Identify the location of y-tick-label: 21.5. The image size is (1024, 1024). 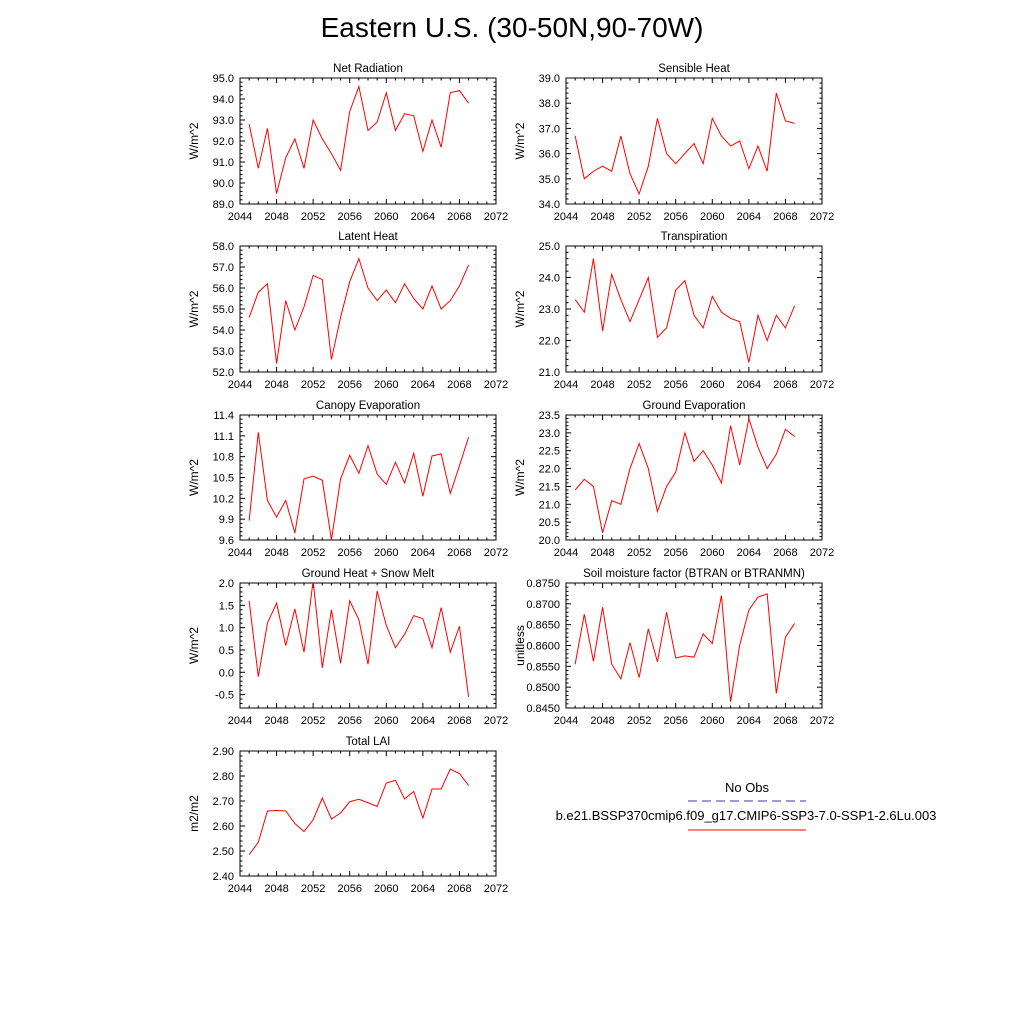
(549, 487).